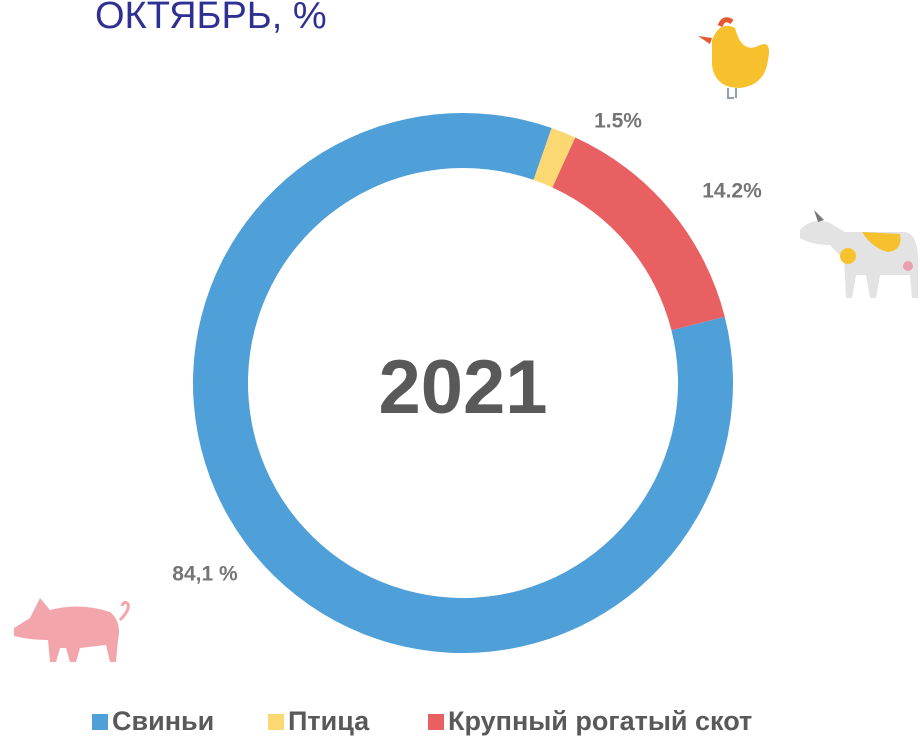 The width and height of the screenshot is (920, 740). Describe the element at coordinates (329, 721) in the screenshot. I see `legend-label: Птица` at that location.